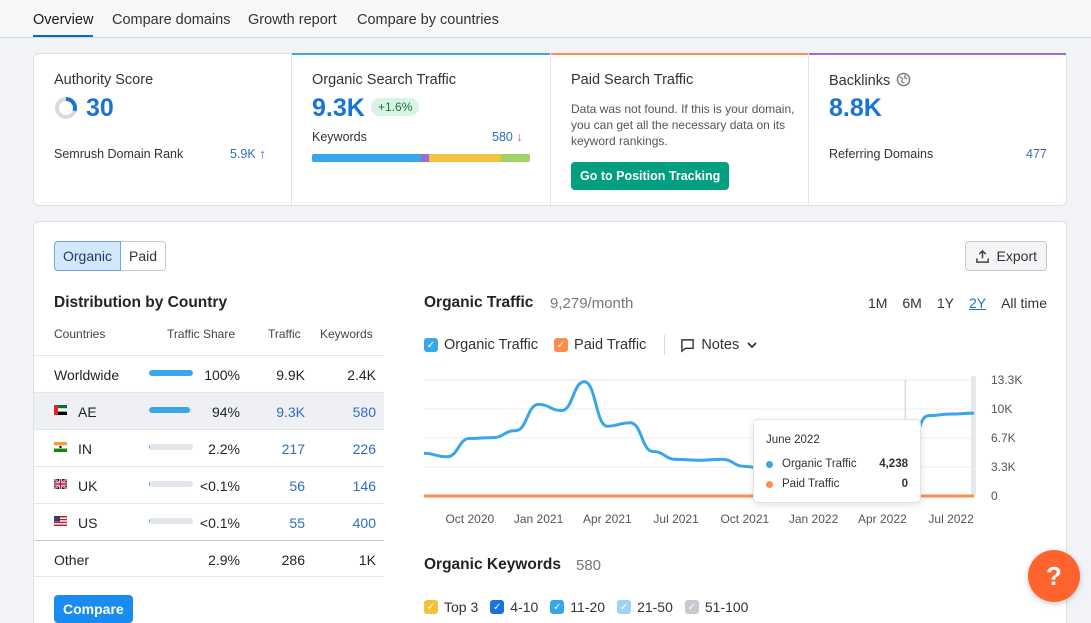 The height and width of the screenshot is (623, 1091). Describe the element at coordinates (577, 607) in the screenshot. I see `legend-11-20: ✓ 11-20` at that location.